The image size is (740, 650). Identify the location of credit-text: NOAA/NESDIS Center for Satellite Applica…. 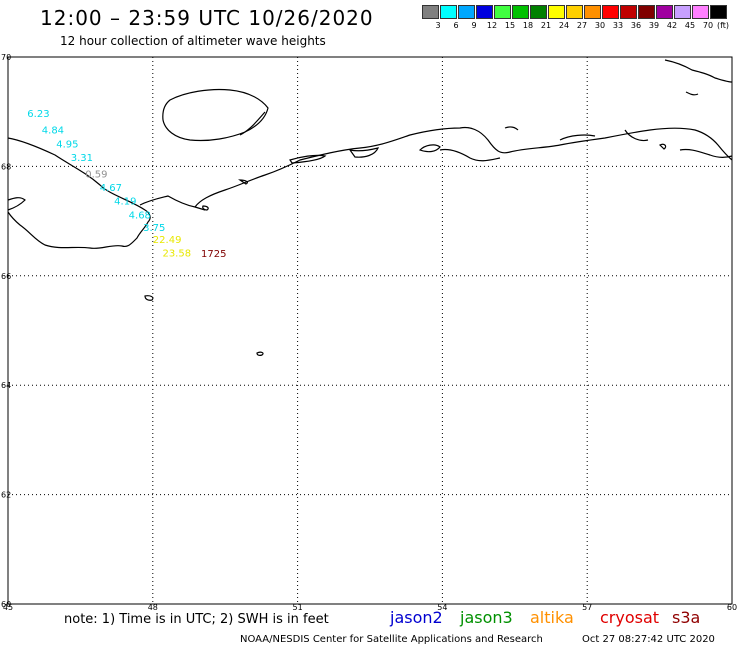
(391, 639).